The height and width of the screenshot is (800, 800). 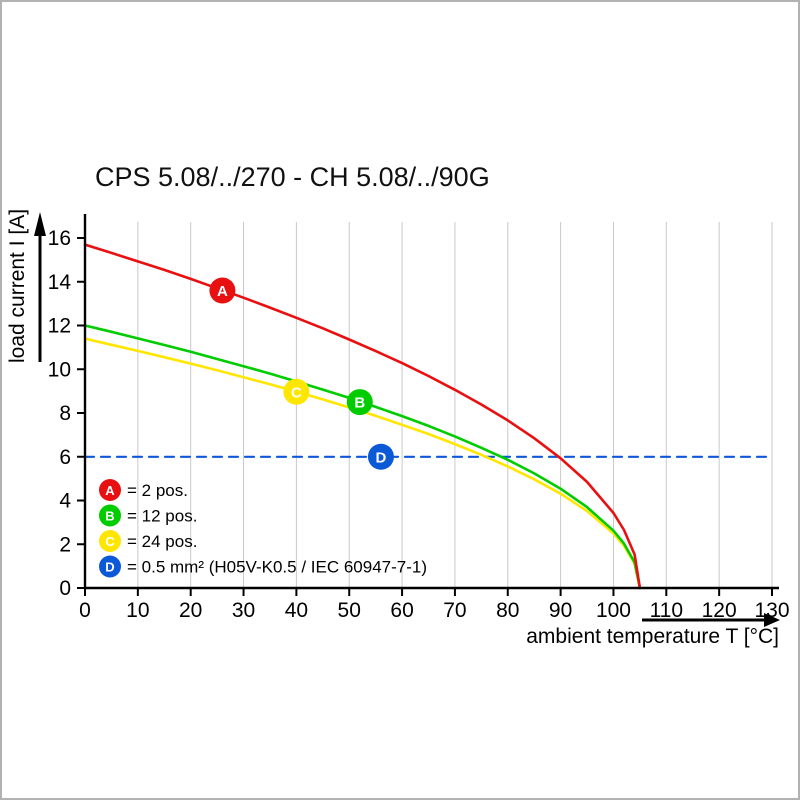 I want to click on legend-swatch-label-A: A, so click(x=110, y=490).